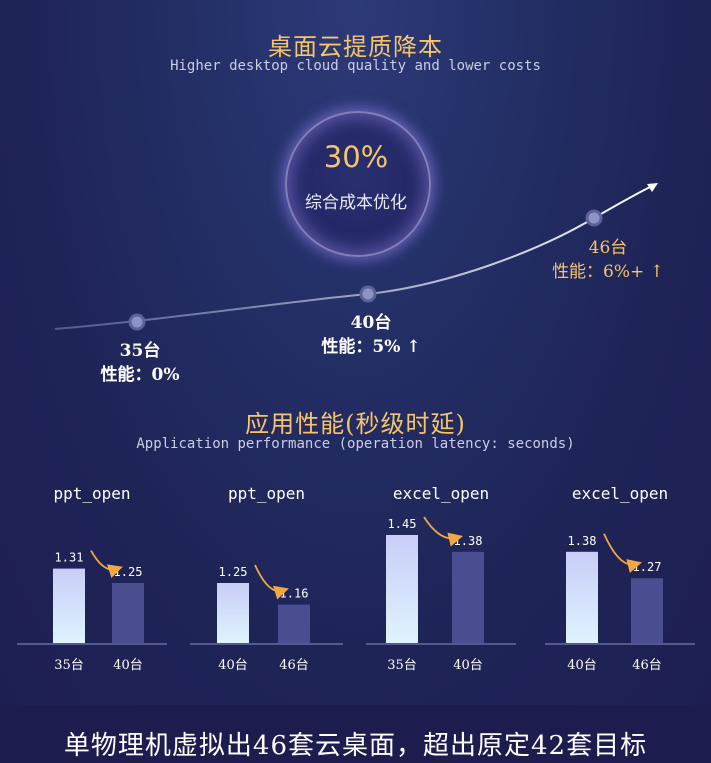 Image resolution: width=711 pixels, height=763 pixels. I want to click on trend-perf: 性能：6%+ ↑, so click(608, 272).